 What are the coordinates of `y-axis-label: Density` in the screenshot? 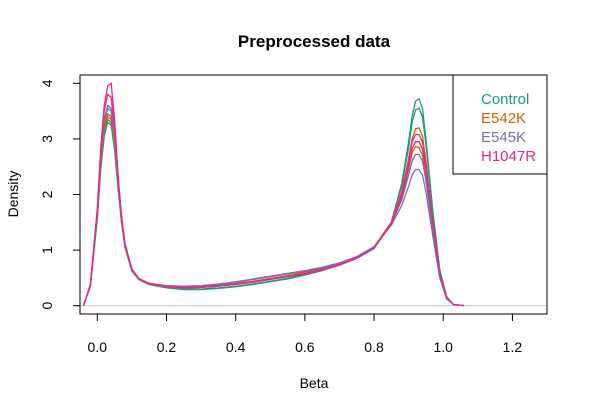 It's located at (13, 194).